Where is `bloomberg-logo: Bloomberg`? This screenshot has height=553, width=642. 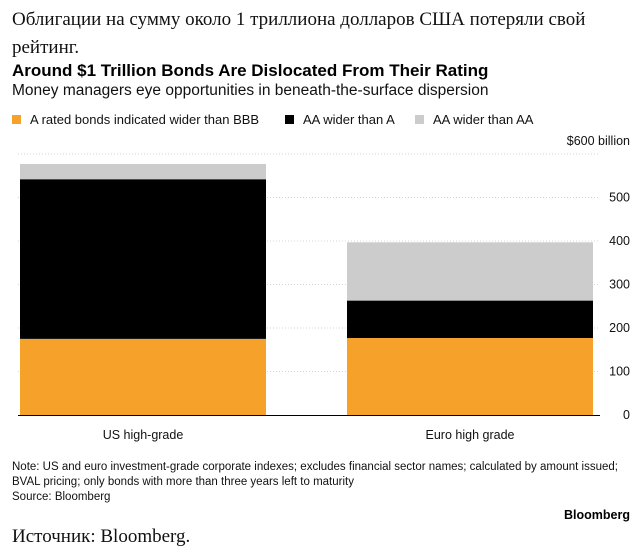 bloomberg-logo: Bloomberg is located at coordinates (597, 515).